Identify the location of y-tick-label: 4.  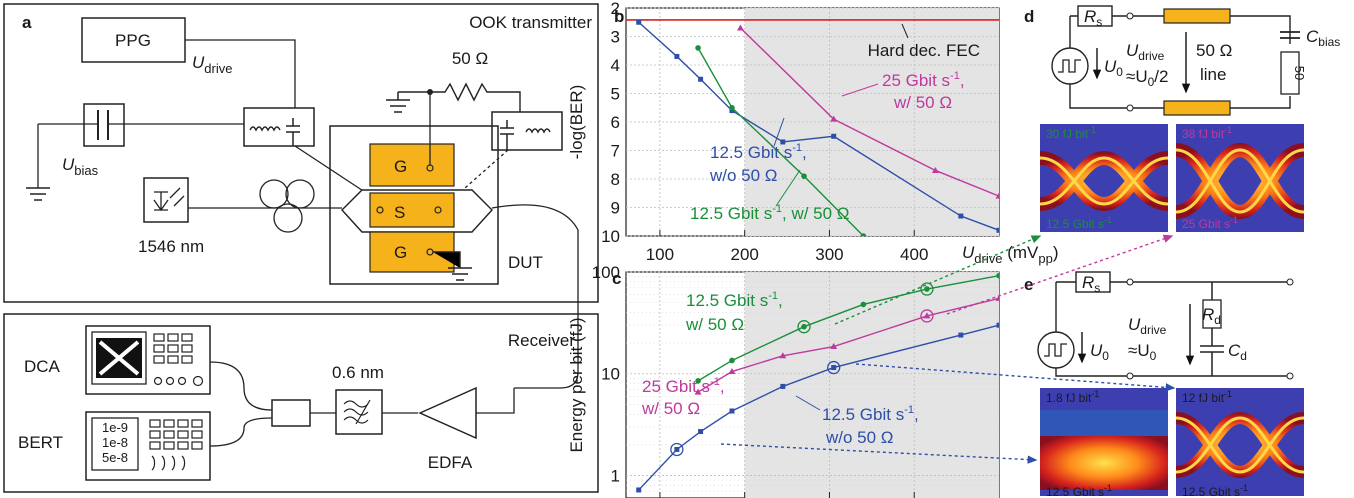
(615, 65).